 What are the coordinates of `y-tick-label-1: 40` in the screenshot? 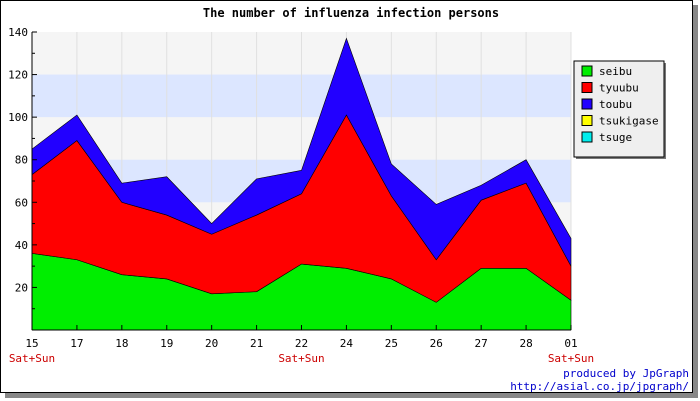 It's located at (21, 245).